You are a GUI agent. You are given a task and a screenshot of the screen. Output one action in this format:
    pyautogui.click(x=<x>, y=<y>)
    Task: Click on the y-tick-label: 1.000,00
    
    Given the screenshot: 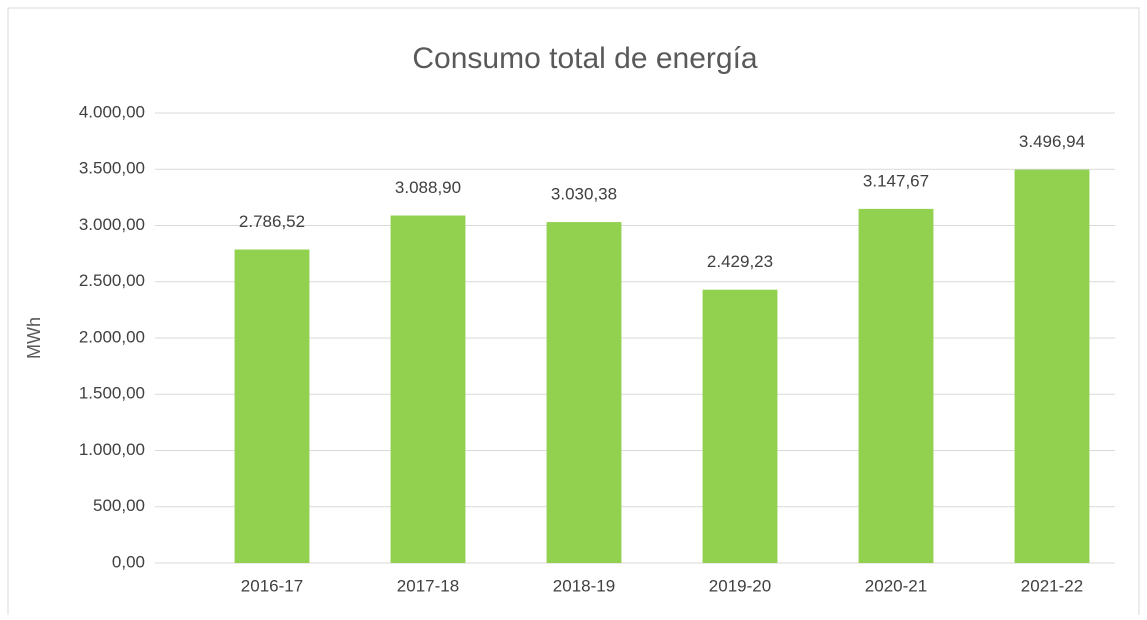 What is the action you would take?
    pyautogui.click(x=112, y=449)
    